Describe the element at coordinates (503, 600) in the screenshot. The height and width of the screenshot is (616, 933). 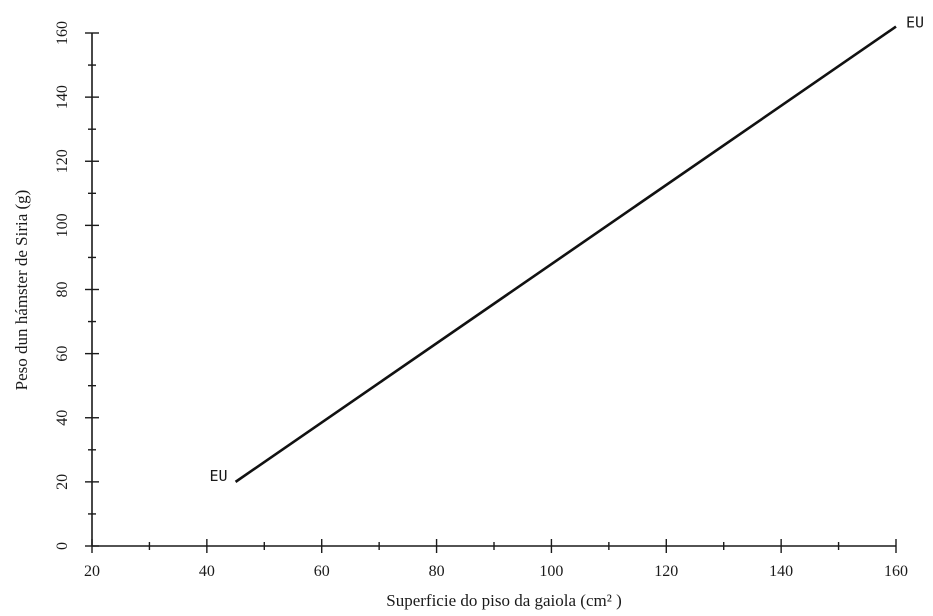
I see `x-axis-title: Superficie do piso da gaiola (cm² )` at that location.